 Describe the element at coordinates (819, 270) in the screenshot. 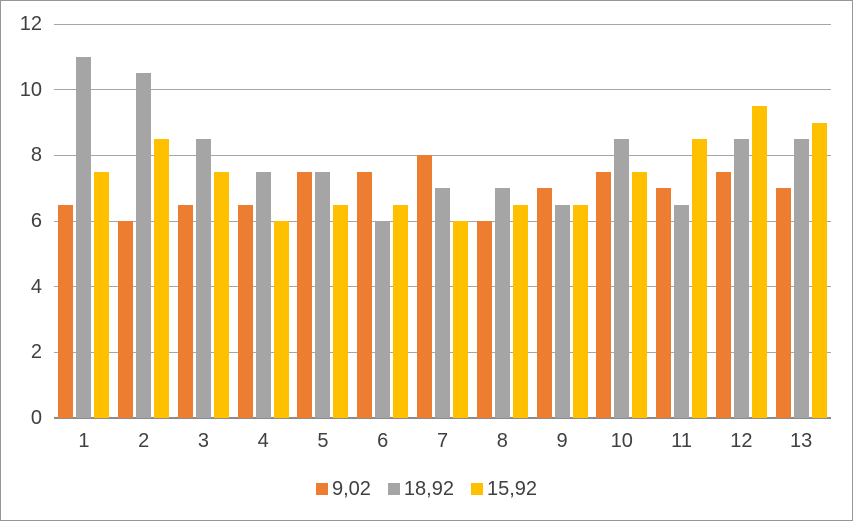

I see `bar-series3-cat13` at that location.